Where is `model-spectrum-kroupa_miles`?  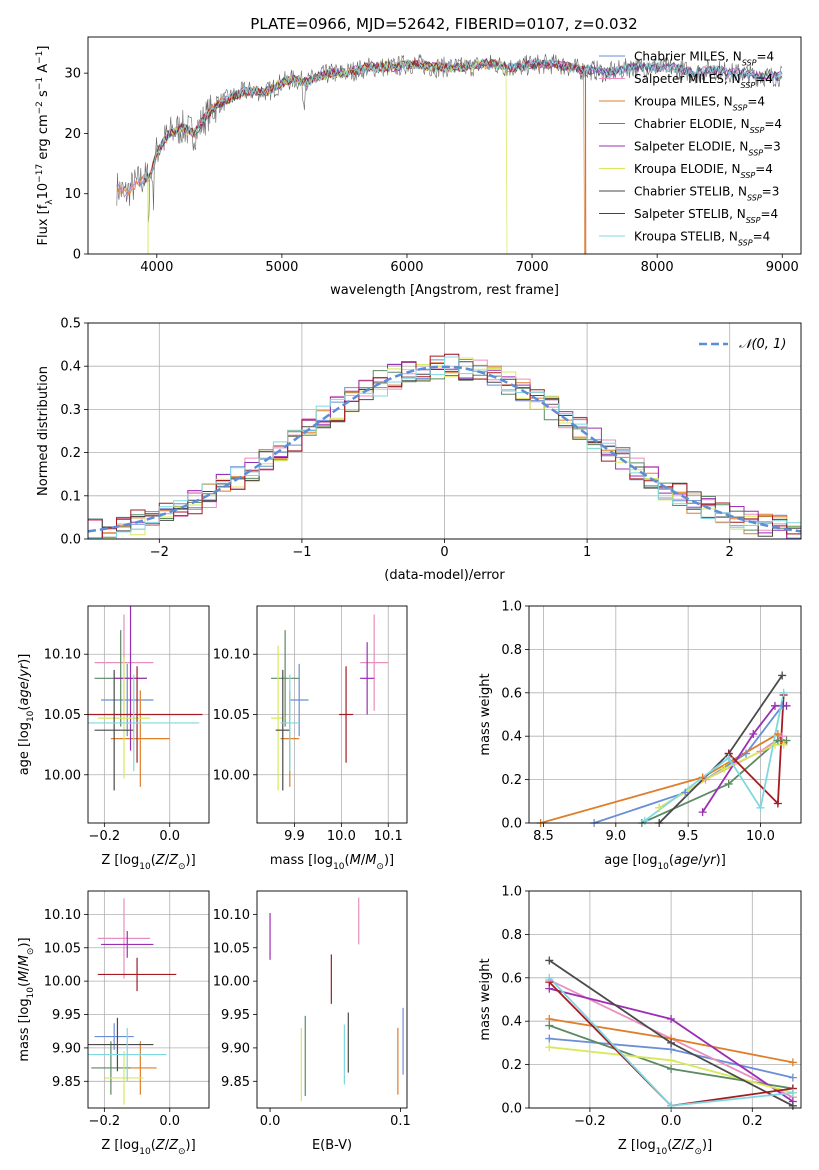 model-spectrum-kroupa_miles is located at coordinates (350, 156).